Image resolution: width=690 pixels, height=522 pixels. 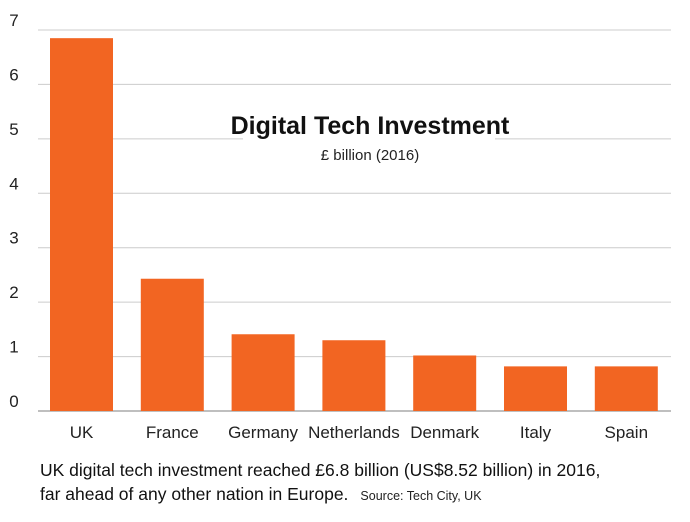 What do you see at coordinates (13, 292) in the screenshot?
I see `y-tick-label: 2` at bounding box center [13, 292].